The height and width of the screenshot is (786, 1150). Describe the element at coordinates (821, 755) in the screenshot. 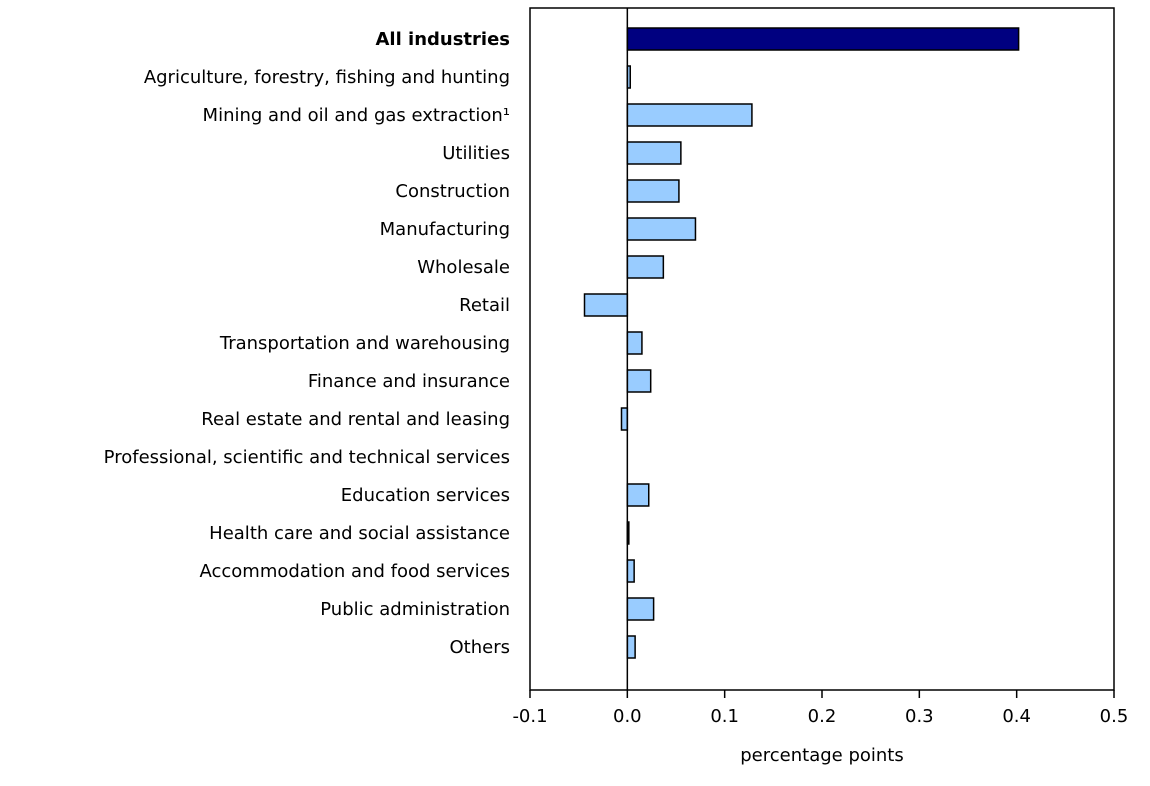

I see `x-axis-label: percentage points` at that location.